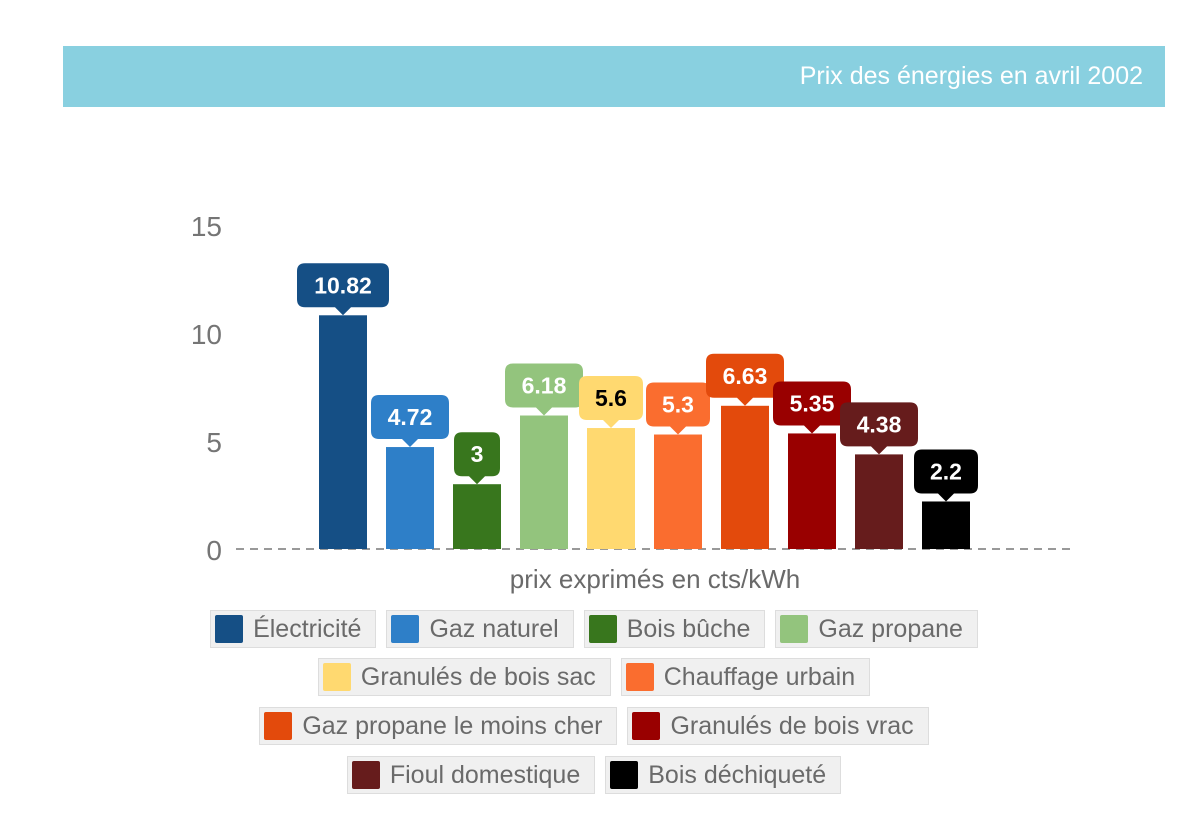 The image size is (1188, 814). What do you see at coordinates (452, 725) in the screenshot?
I see `legend-label: Gaz propane le moins cher` at bounding box center [452, 725].